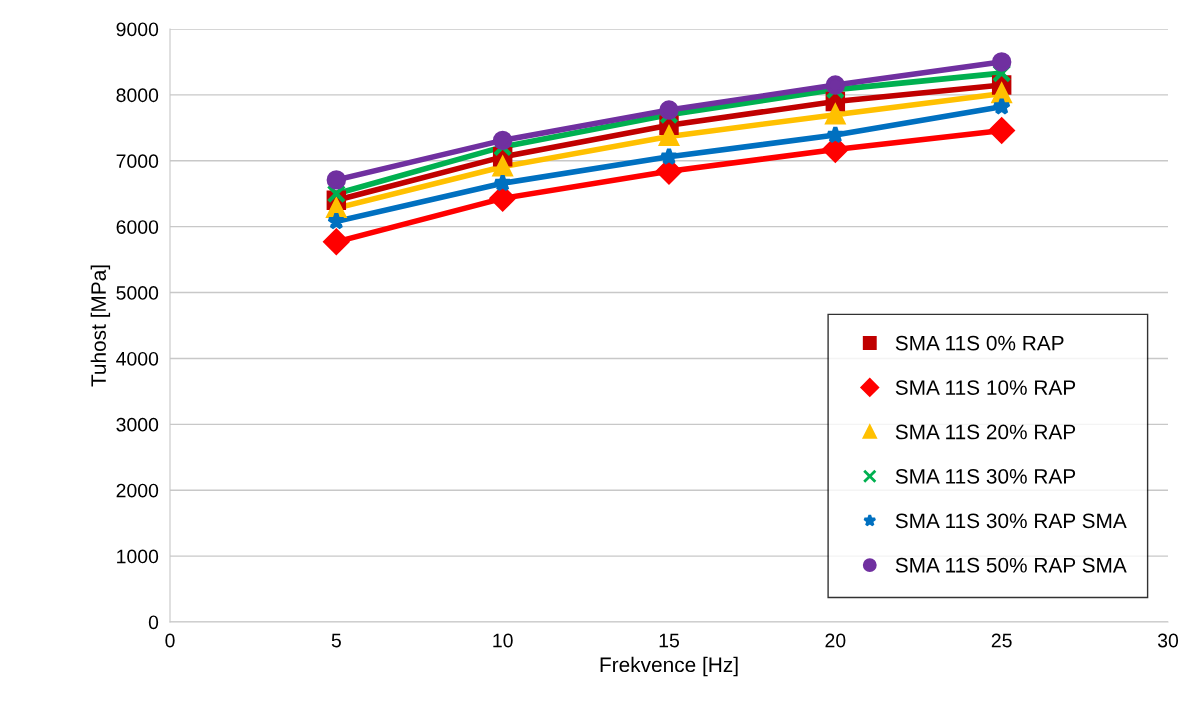 The image size is (1197, 704). What do you see at coordinates (137, 358) in the screenshot?
I see `y-tick-label: 4000` at bounding box center [137, 358].